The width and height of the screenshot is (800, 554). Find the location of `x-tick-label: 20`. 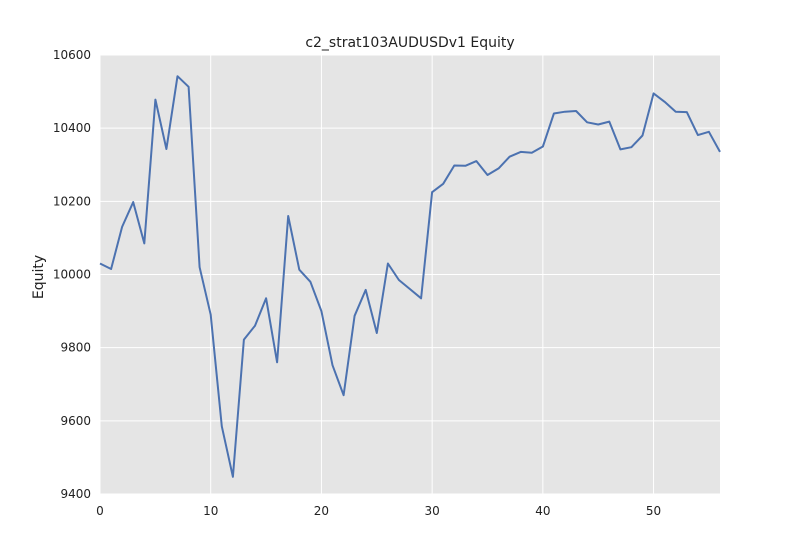

x-tick-label: 20 is located at coordinates (321, 511).